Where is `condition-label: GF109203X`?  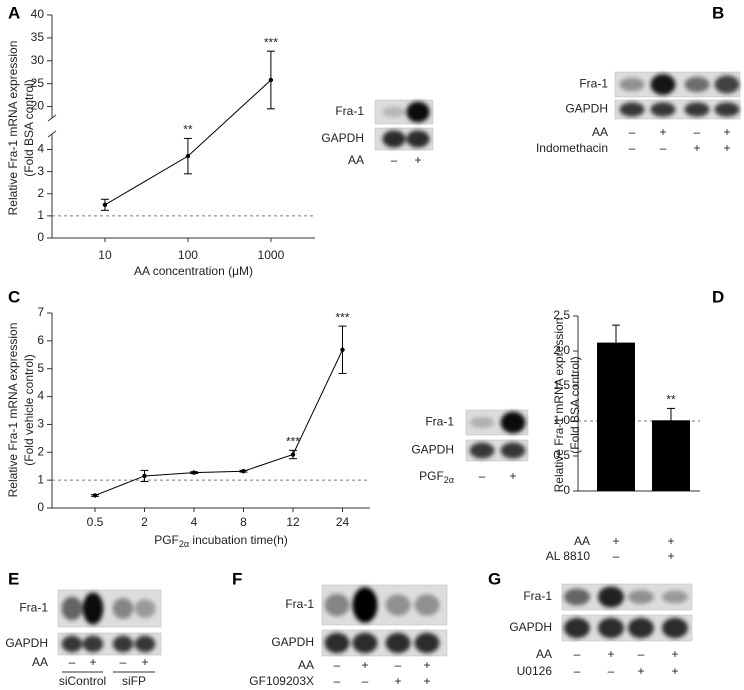 condition-label: GF109203X is located at coordinates (281, 681).